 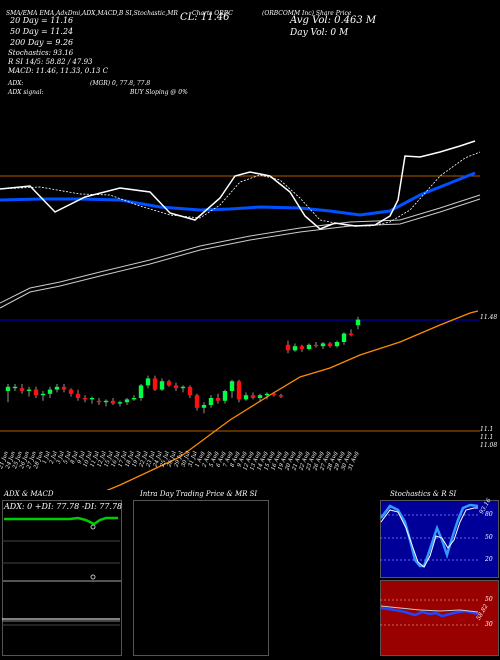 What do you see at coordinates (62, 618) in the screenshot?
I see `macd-panel` at bounding box center [62, 618].